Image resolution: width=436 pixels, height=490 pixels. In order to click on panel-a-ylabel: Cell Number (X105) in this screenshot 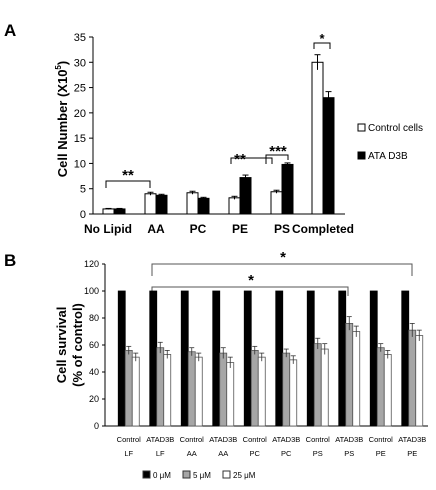, I will do `click(62, 119)`.